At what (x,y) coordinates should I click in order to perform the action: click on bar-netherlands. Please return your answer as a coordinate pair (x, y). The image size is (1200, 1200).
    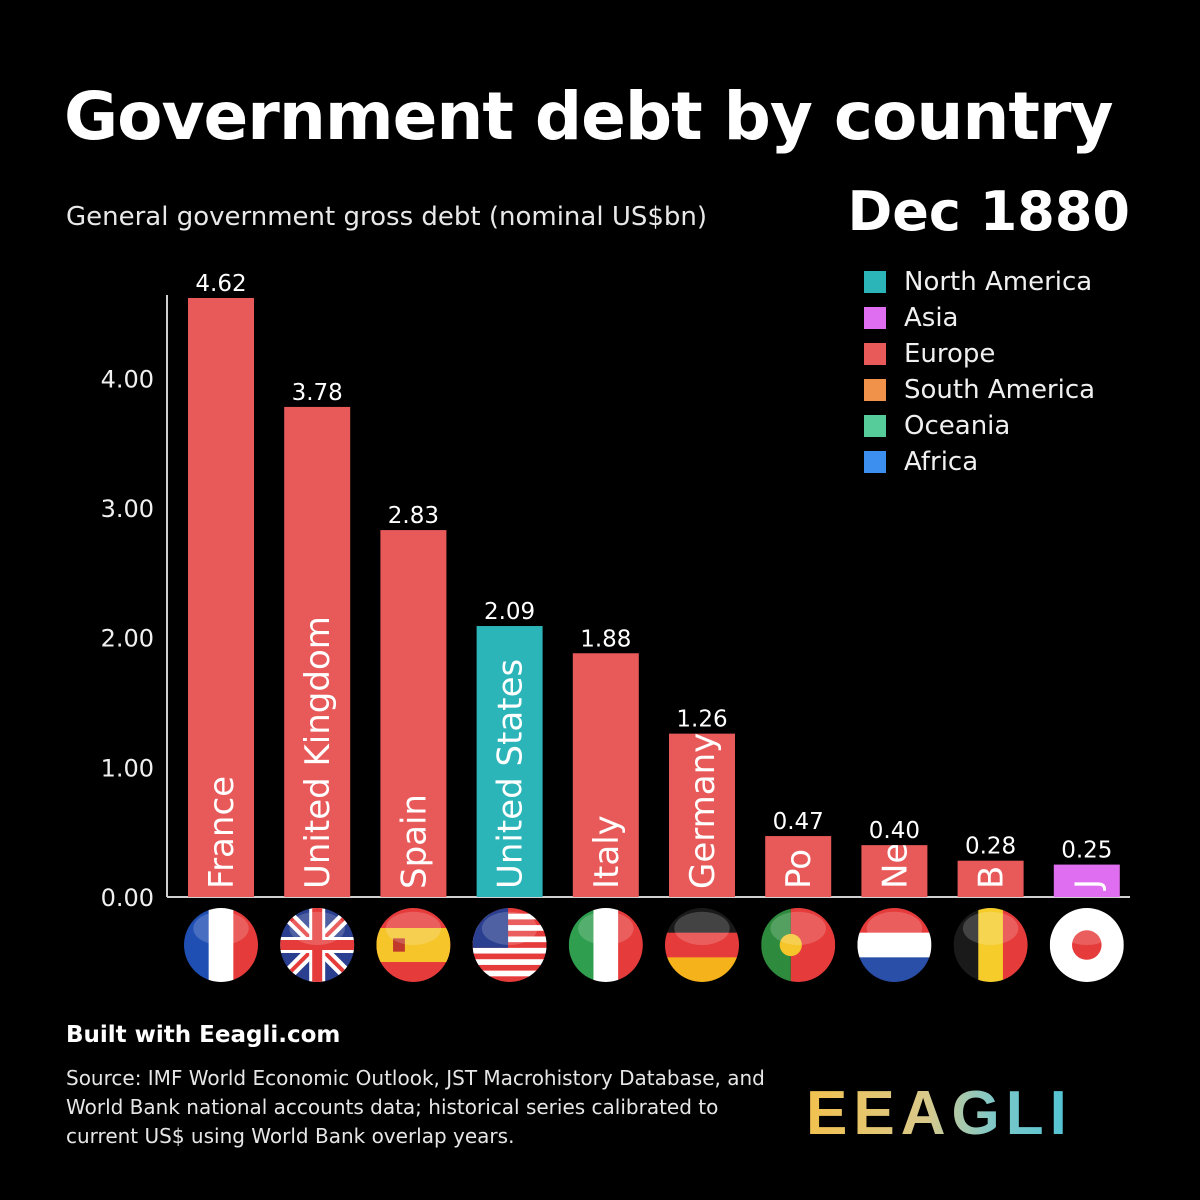
    Looking at the image, I should click on (894, 871).